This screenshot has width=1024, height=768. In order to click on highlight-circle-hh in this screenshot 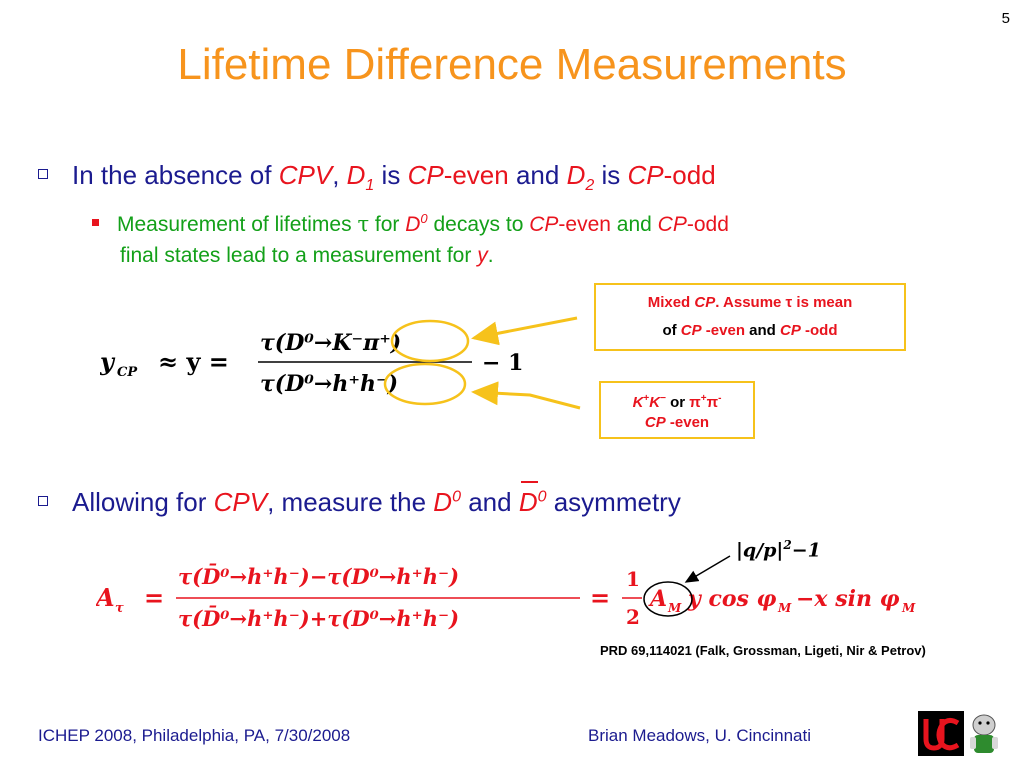, I will do `click(425, 384)`.